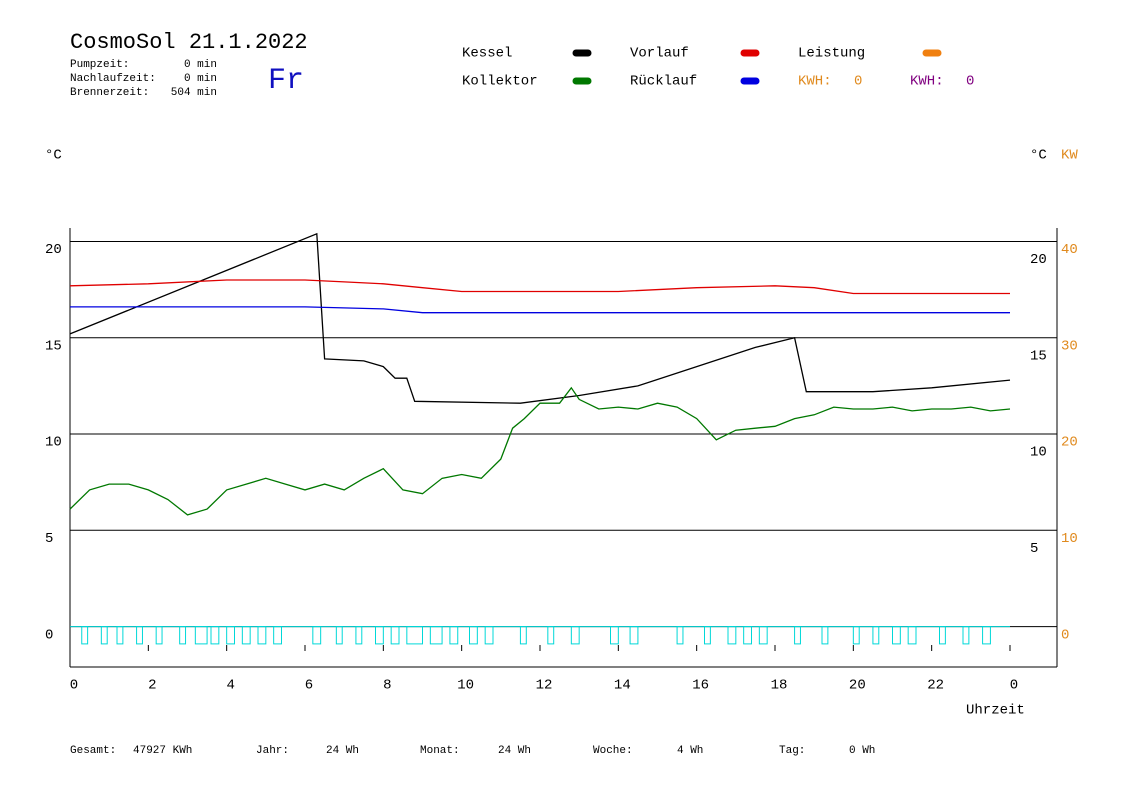  Describe the element at coordinates (1065, 635) in the screenshot. I see `y2-tick-label: 0` at that location.